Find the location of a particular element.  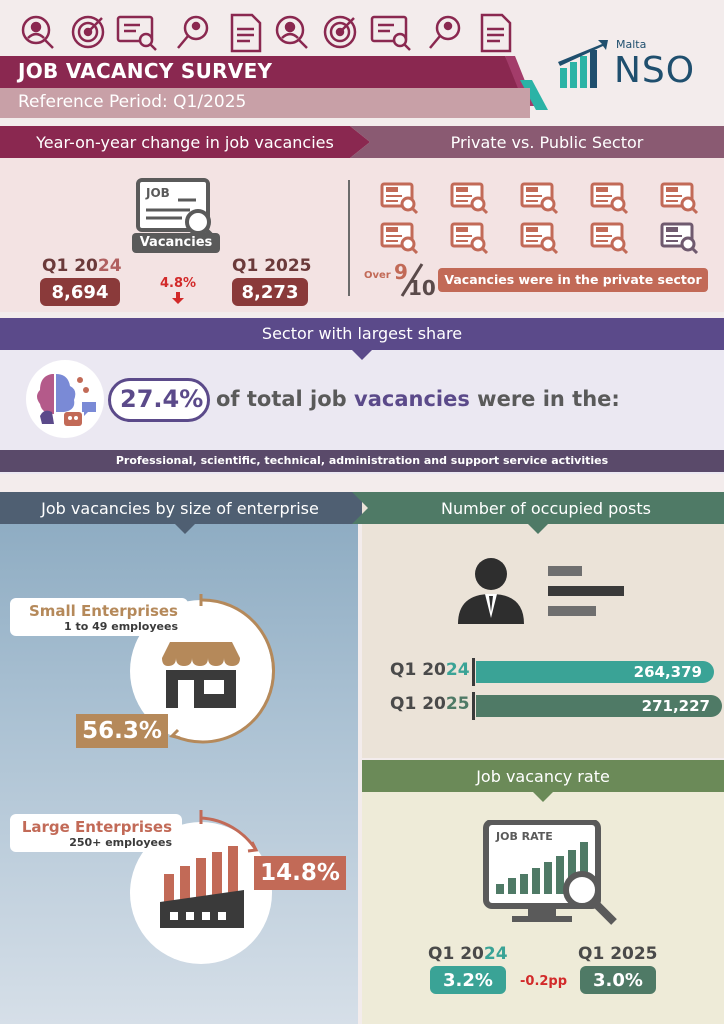

large-enterprise-sub: 250+ employees is located at coordinates (120, 842).